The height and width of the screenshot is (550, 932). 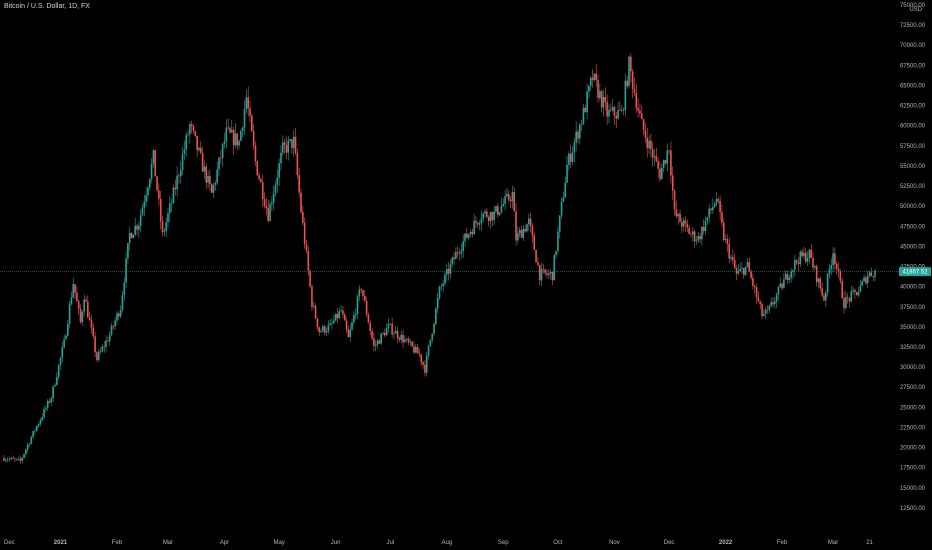 I want to click on price-tick-label: 62500.00, so click(x=913, y=107).